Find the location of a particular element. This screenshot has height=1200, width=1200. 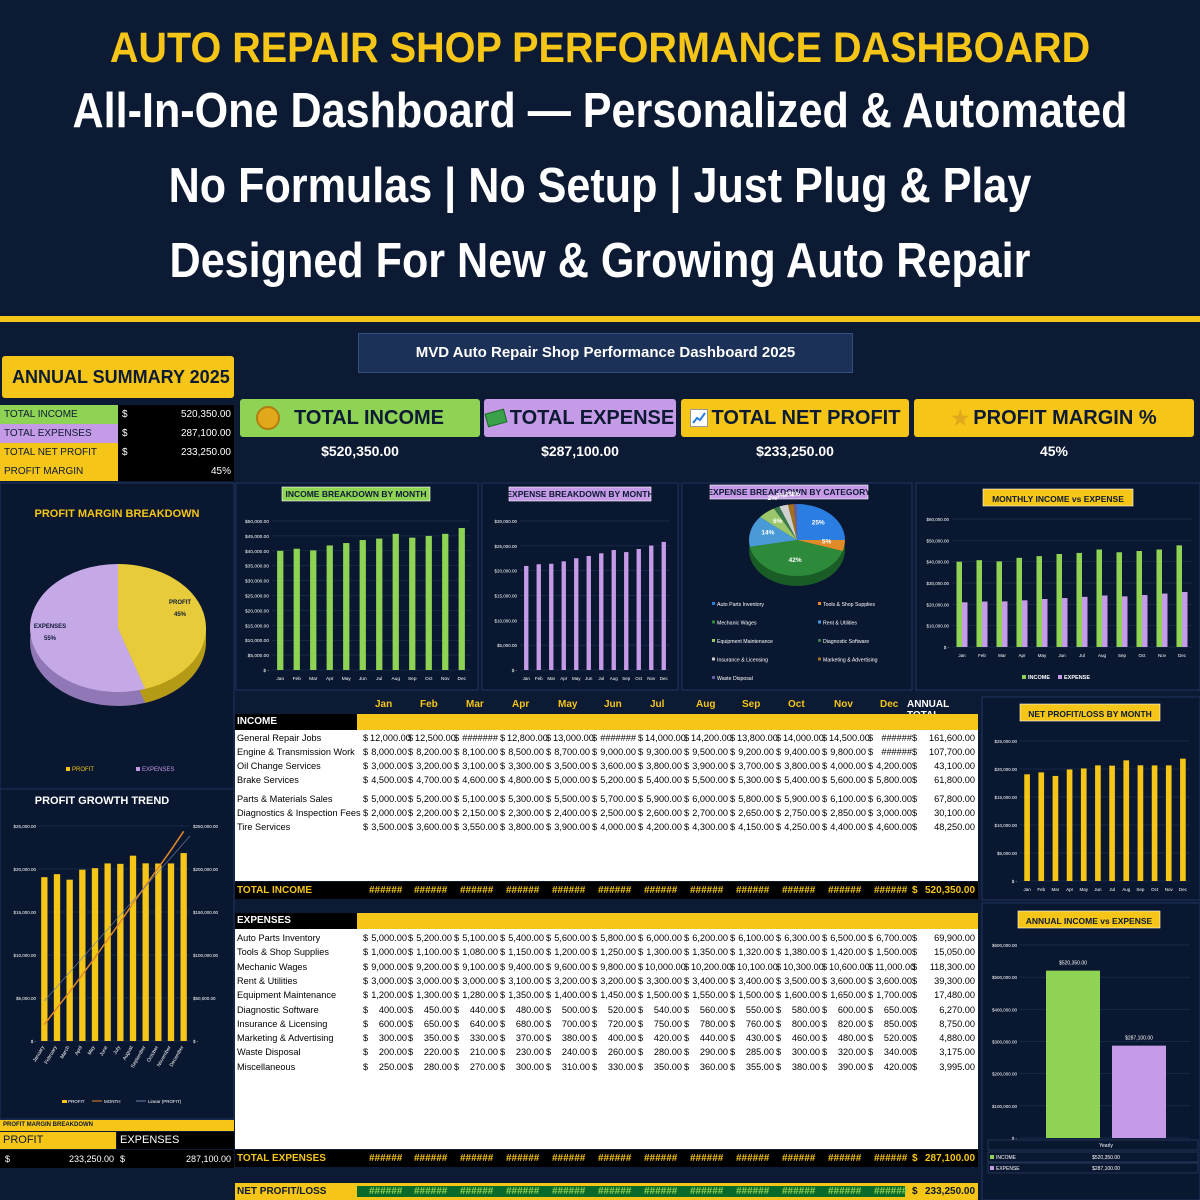

chart-title: PROFIT GROWTH TREND is located at coordinates (102, 801).